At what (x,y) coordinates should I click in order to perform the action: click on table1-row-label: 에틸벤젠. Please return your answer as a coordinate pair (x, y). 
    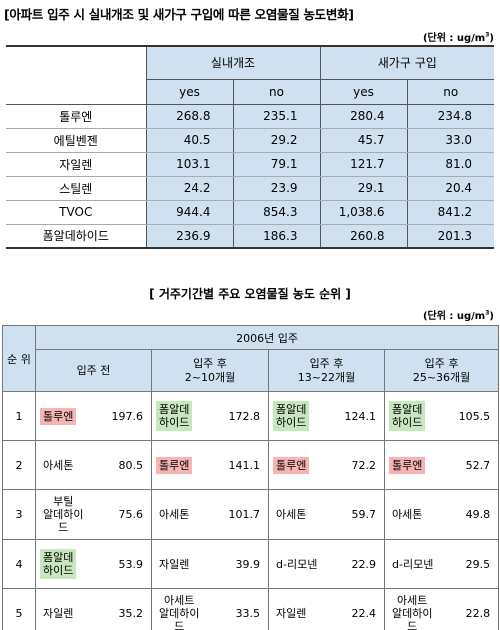
    Looking at the image, I should click on (76, 140).